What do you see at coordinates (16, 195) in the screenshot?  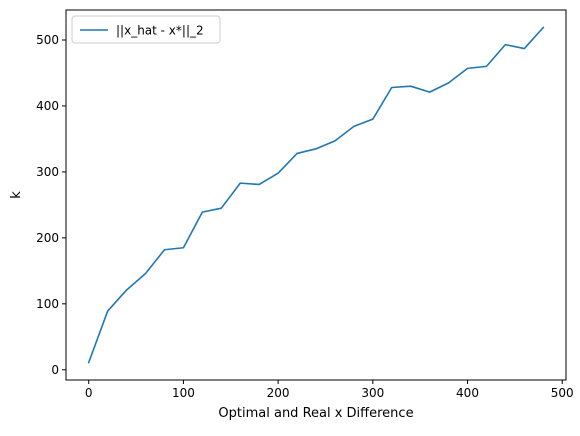 I see `y-axis-label: k` at bounding box center [16, 195].